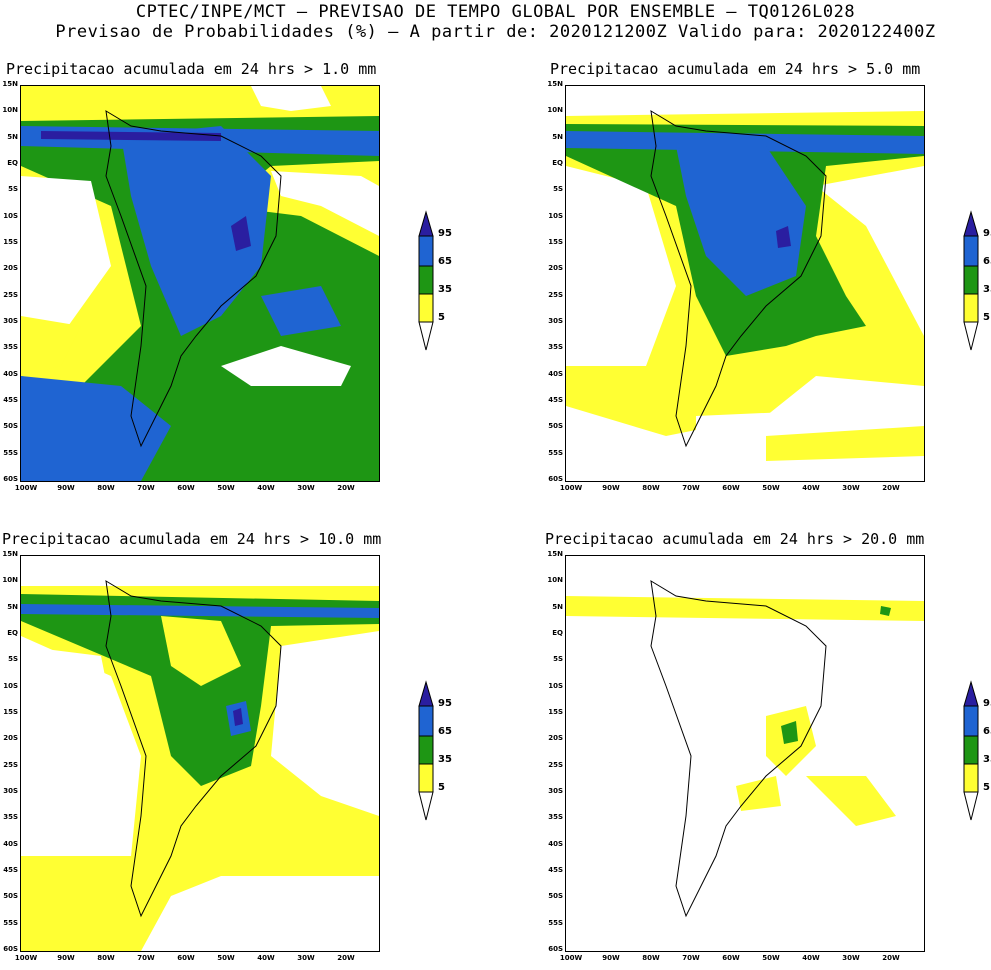 The height and width of the screenshot is (970, 991). Describe the element at coordinates (971, 251) in the screenshot. I see `legend-blue-box` at that location.